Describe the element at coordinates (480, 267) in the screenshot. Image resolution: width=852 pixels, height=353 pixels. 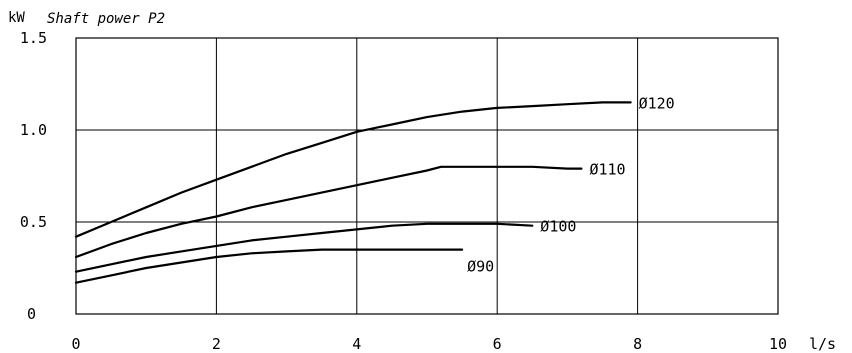
I see `series-label: Ø90` at that location.